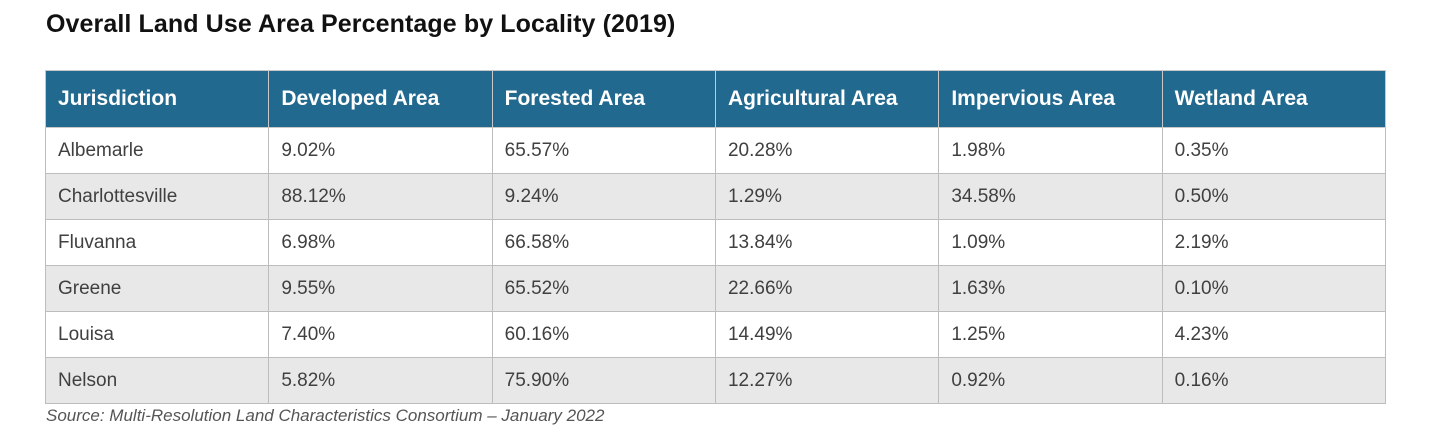 The image size is (1456, 438). What do you see at coordinates (380, 242) in the screenshot?
I see `cell-developed-area: 6.98%` at bounding box center [380, 242].